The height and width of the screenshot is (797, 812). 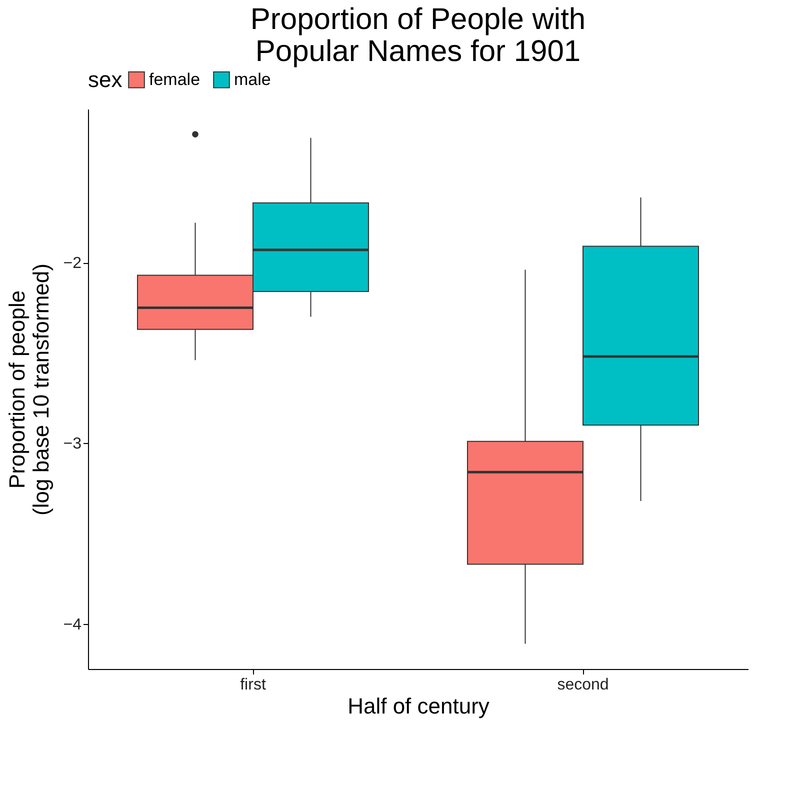 I want to click on y-axis-title: Proportion of people (log base 10 transformed), so click(x=29, y=390).